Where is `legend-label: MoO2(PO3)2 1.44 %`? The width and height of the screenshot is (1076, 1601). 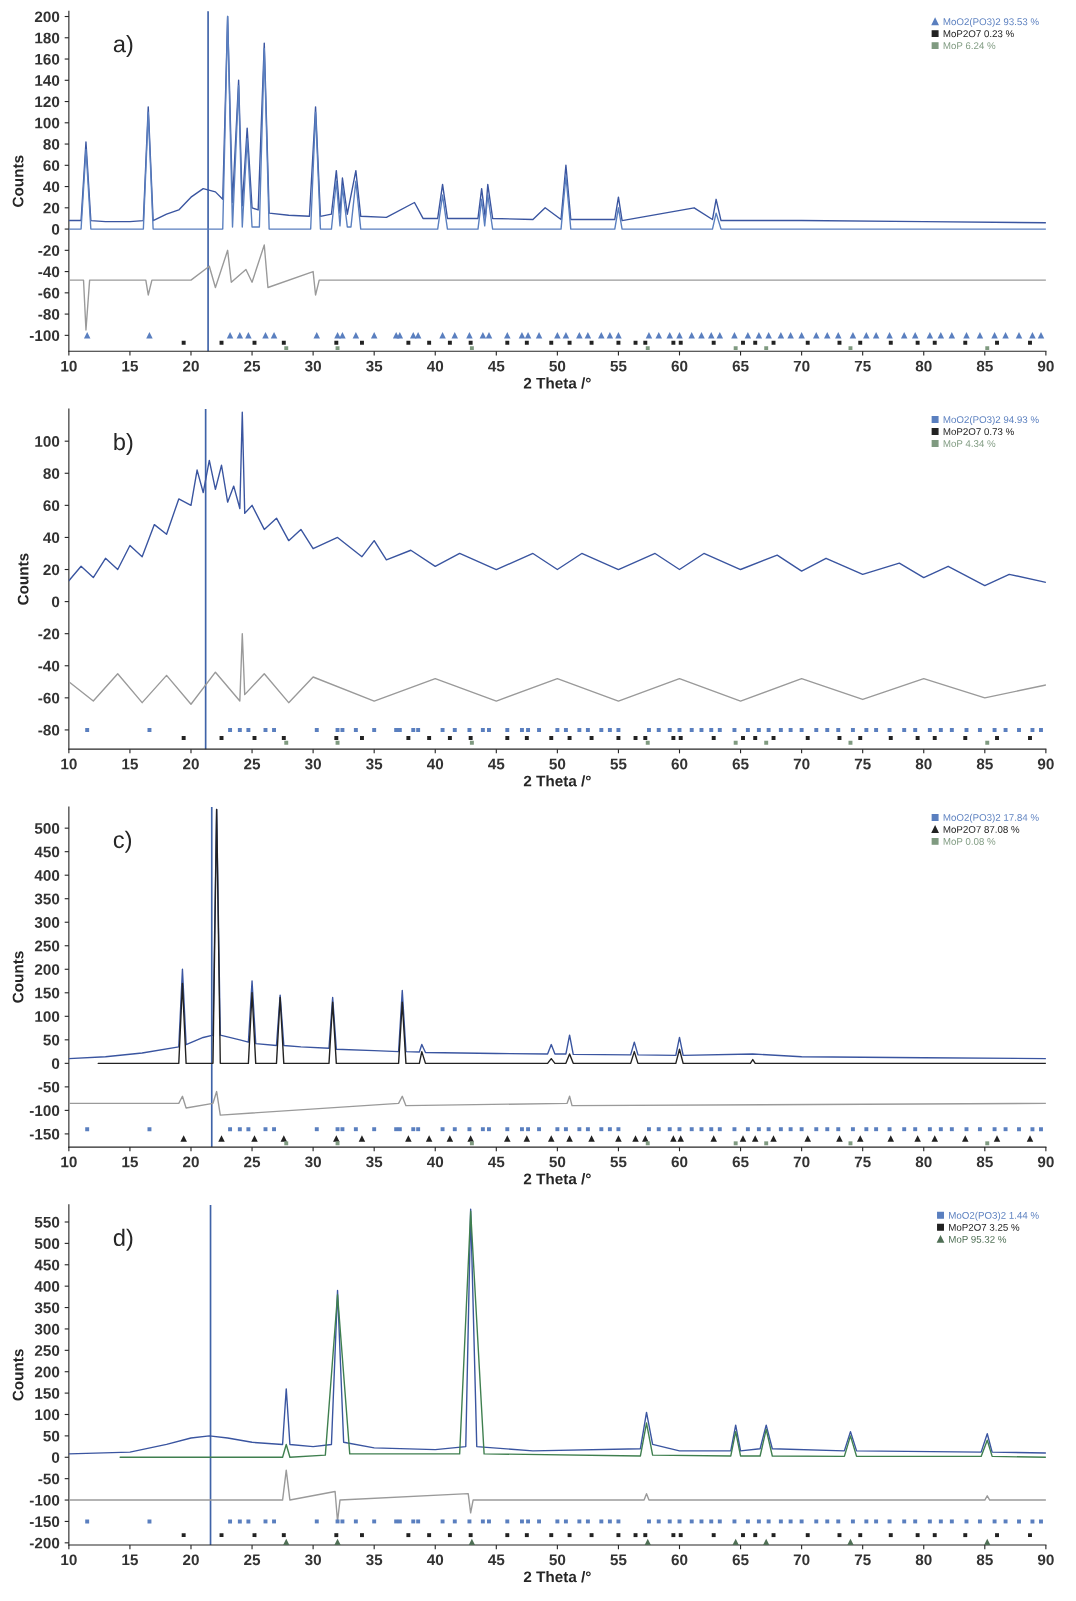
legend-label: MoO2(PO3)2 1.44 % is located at coordinates (994, 1216).